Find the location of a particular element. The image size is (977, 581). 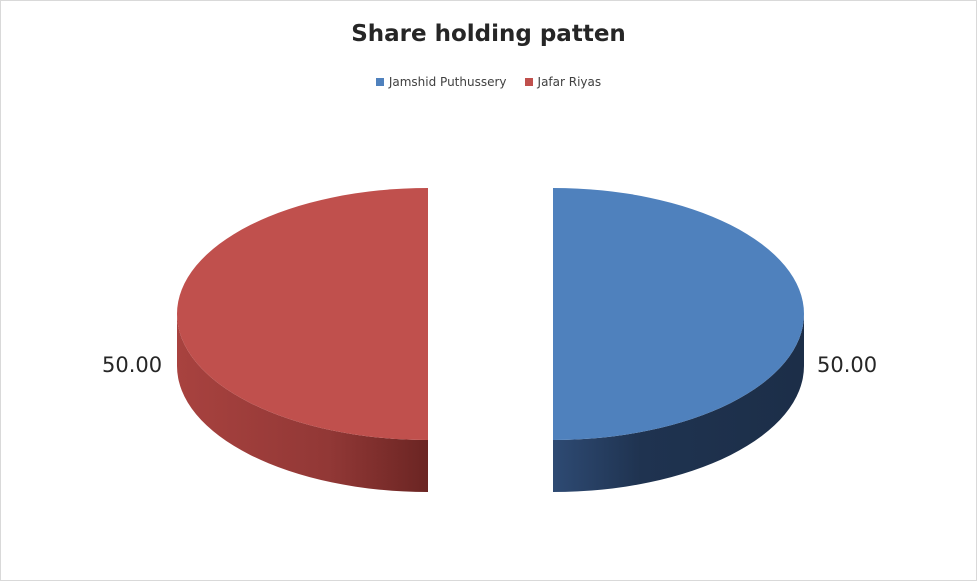

legend-item-jafar: Jafar Riyas is located at coordinates (563, 82).